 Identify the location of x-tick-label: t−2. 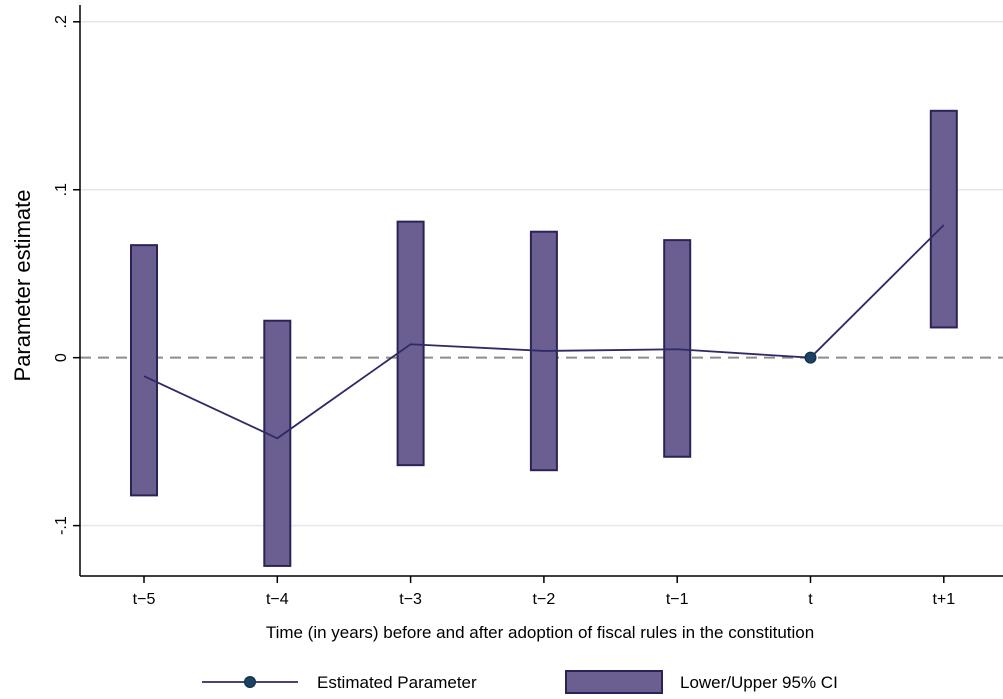
(544, 599).